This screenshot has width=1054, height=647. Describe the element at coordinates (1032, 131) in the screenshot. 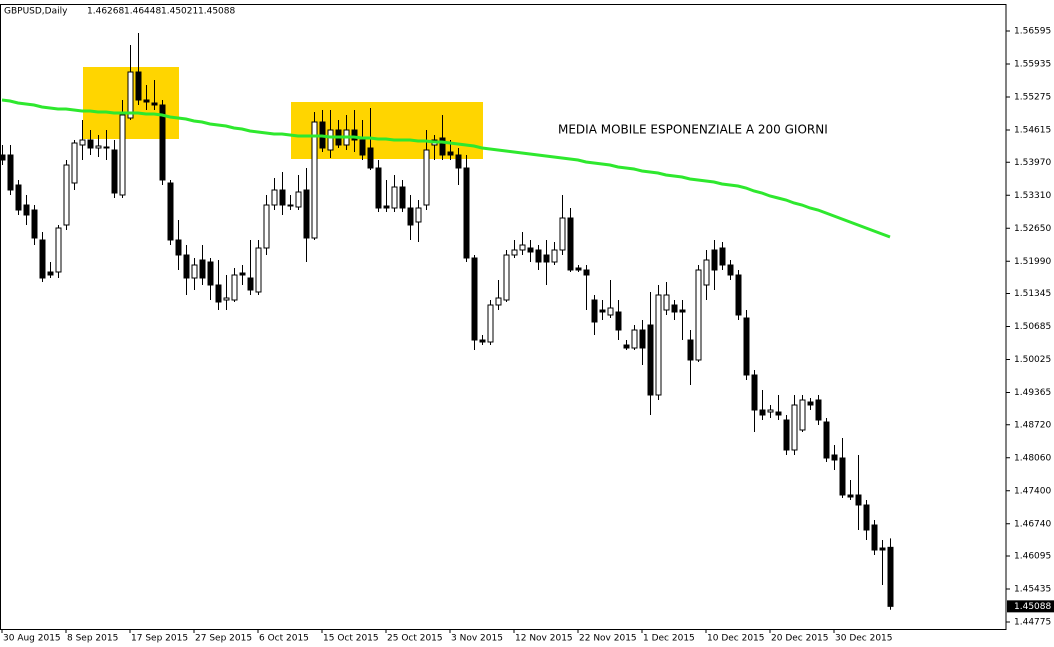

I see `y-tick-label: 1.54615` at that location.